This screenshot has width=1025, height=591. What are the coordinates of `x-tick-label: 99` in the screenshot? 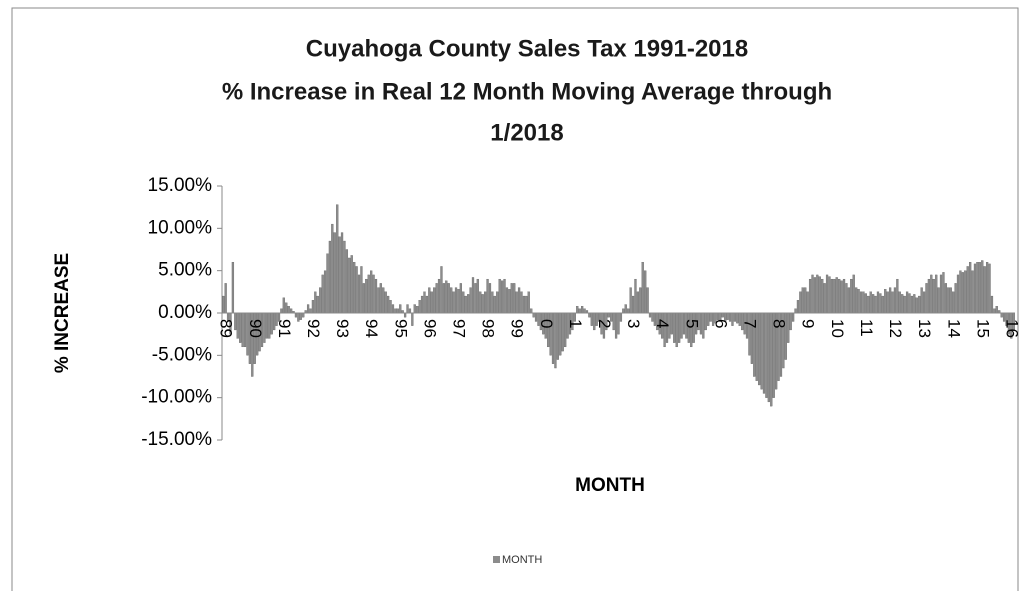 It's located at (517, 328).